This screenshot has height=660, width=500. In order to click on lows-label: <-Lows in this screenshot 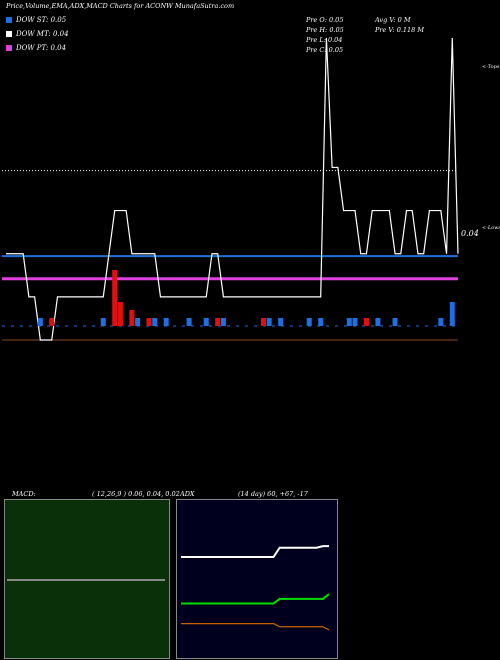, I will do `click(491, 228)`.